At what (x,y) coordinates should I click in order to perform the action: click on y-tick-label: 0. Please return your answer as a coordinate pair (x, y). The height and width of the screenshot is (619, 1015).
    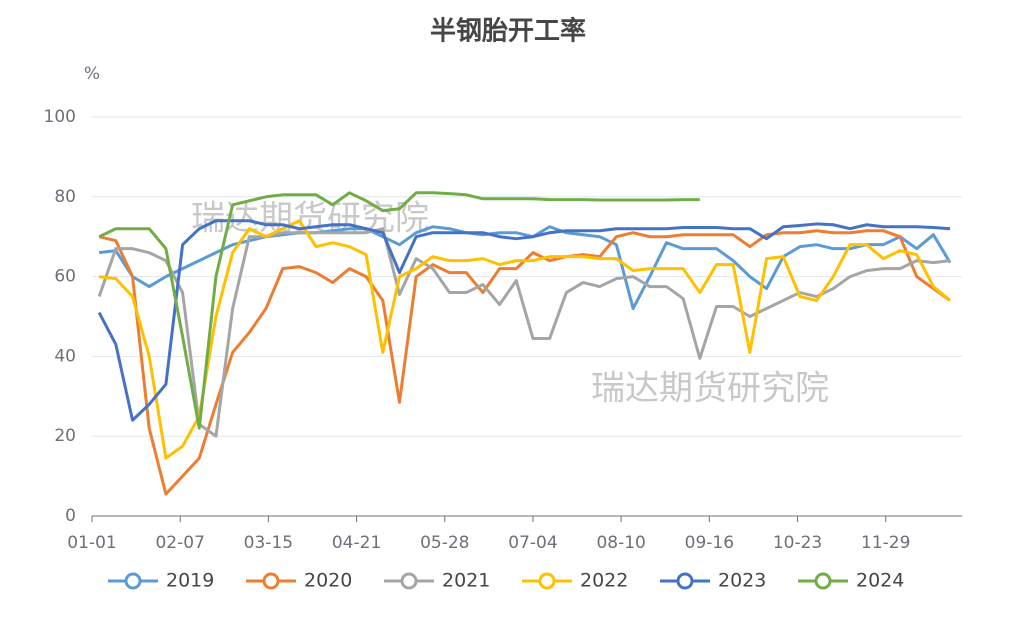
    Looking at the image, I should click on (70, 516).